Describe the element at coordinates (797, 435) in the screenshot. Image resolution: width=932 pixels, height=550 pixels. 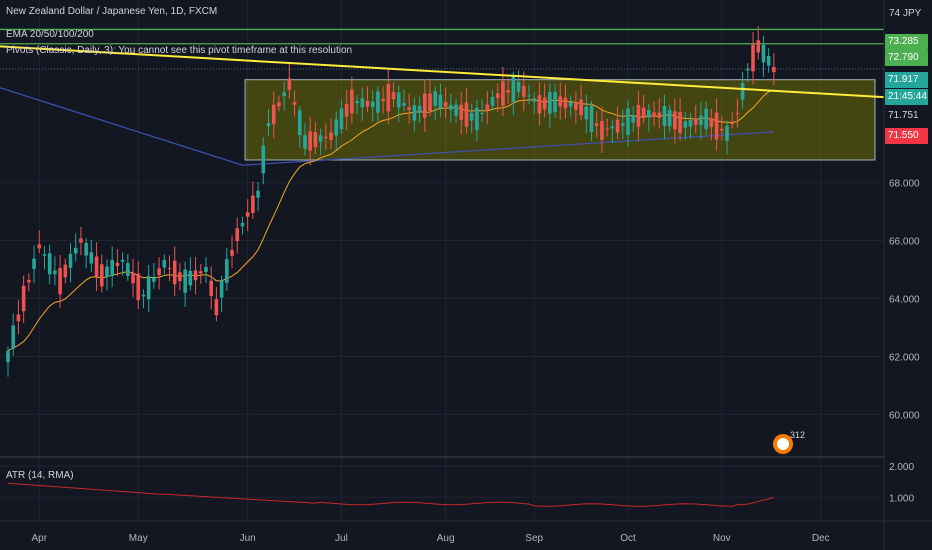
I see `badge-count: 312` at that location.